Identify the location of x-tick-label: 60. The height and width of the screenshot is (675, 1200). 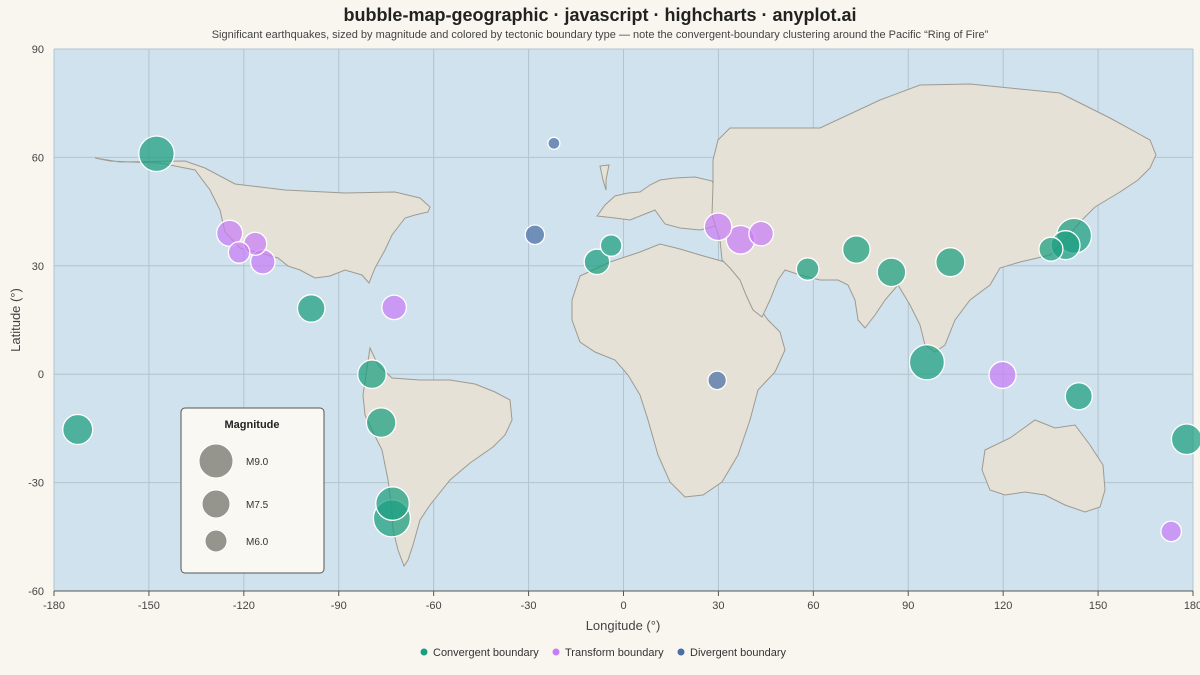
(813, 606).